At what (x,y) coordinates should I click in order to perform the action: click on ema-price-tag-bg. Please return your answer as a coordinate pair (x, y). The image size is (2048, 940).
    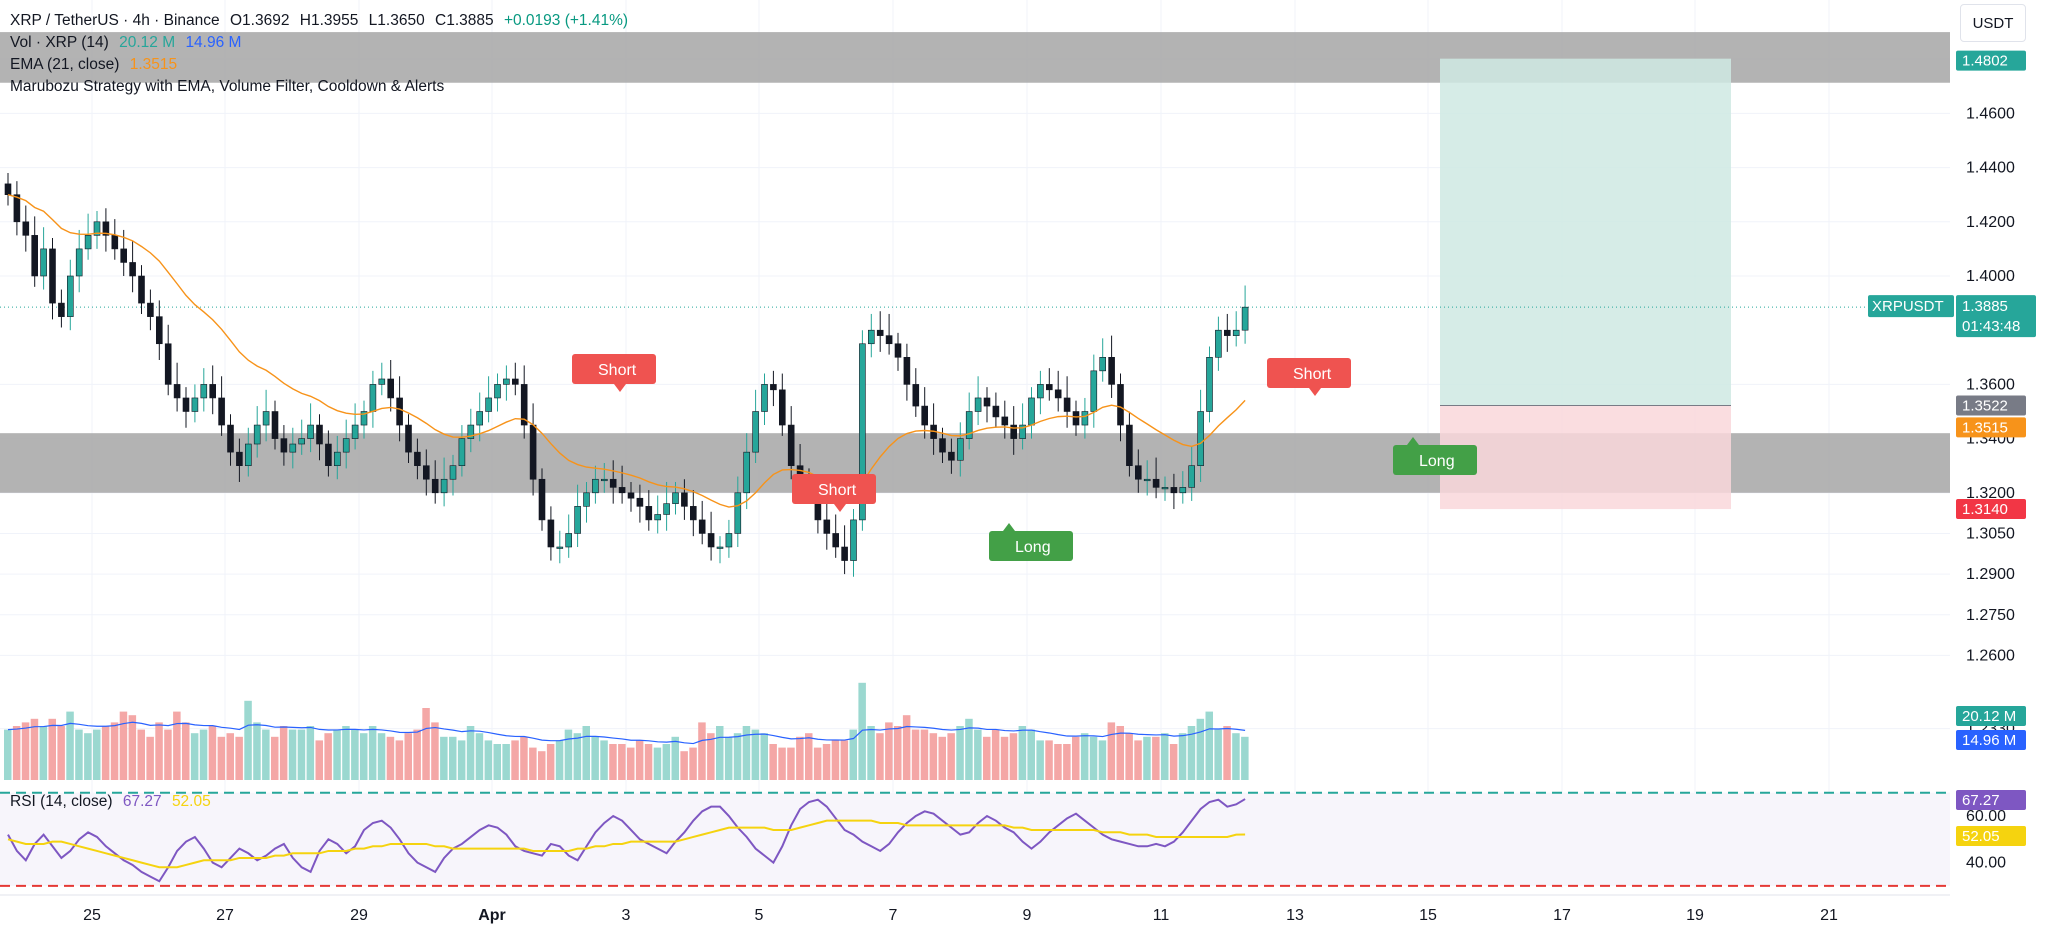
    Looking at the image, I should click on (1991, 427).